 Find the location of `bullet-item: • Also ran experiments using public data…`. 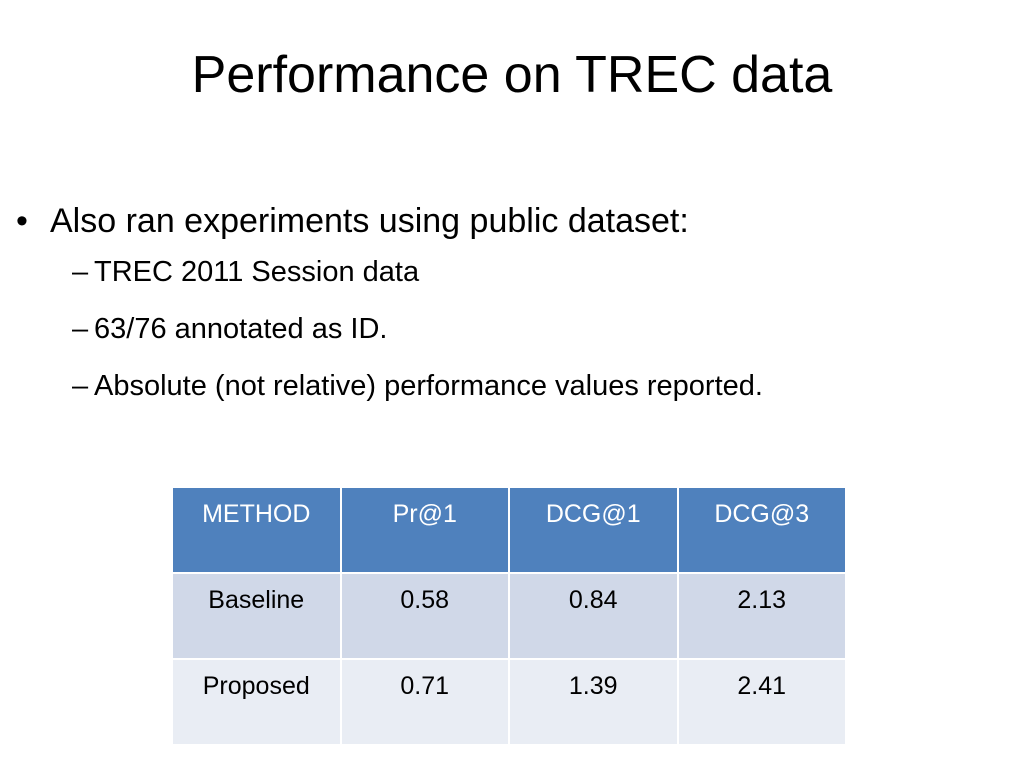

bullet-item: • Also ran experiments using public data… is located at coordinates (511, 221).